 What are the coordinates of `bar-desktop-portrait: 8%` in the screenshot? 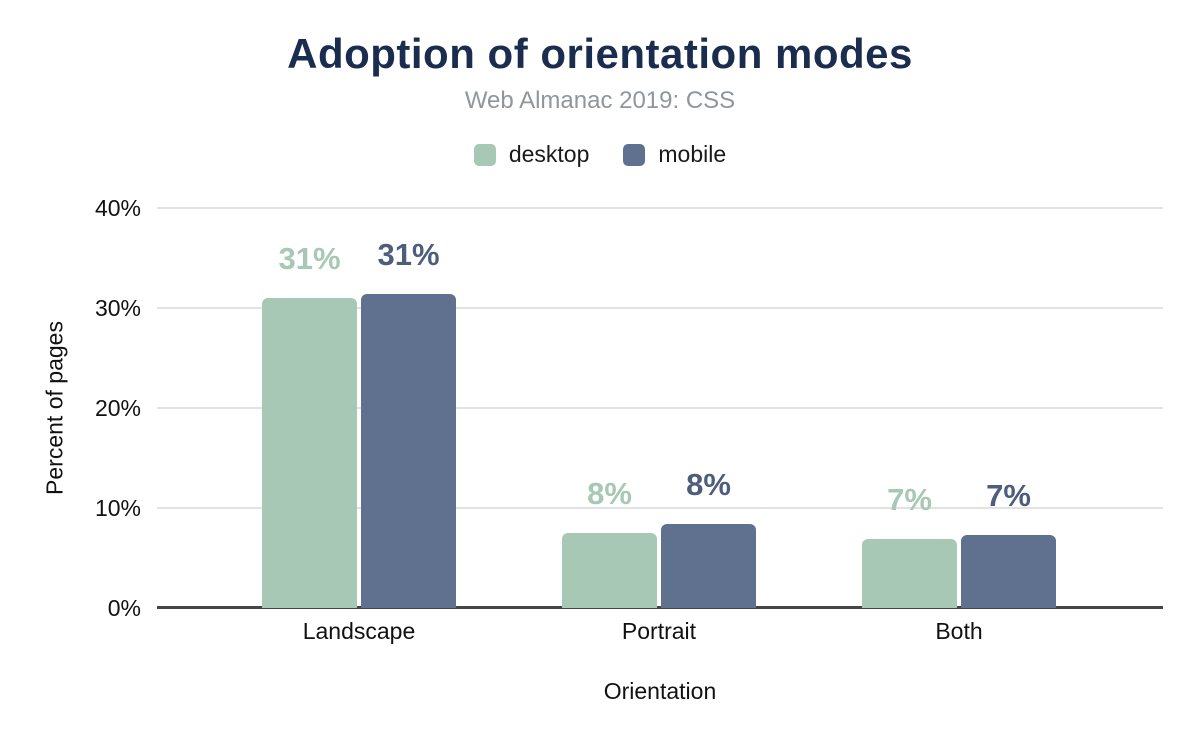 It's located at (609, 543).